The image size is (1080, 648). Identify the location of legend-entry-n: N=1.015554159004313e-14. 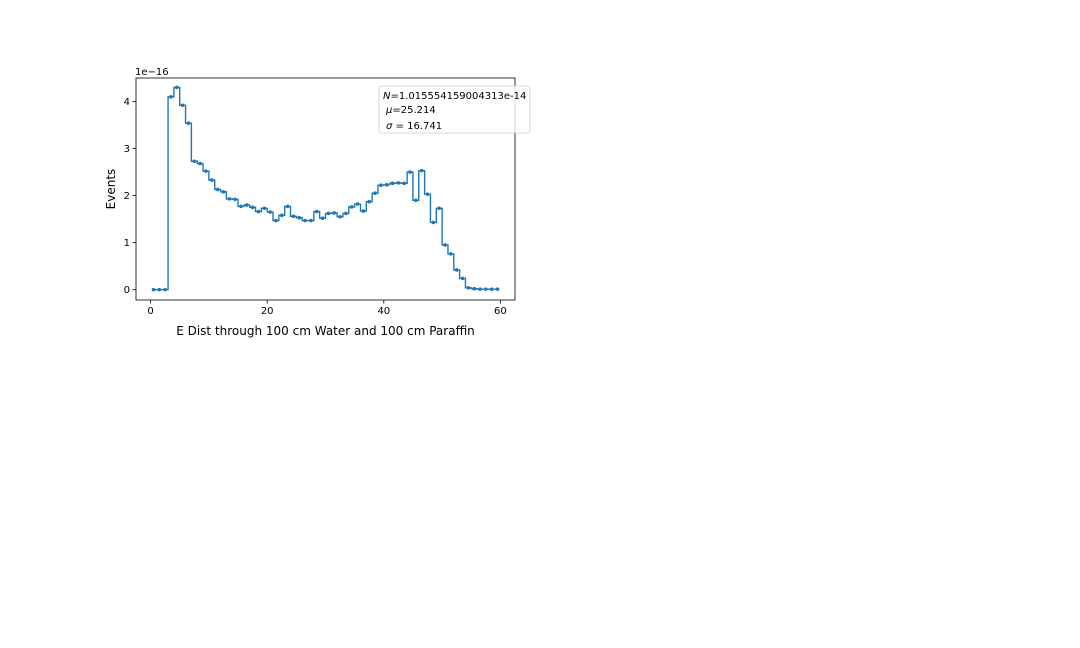
(454, 96).